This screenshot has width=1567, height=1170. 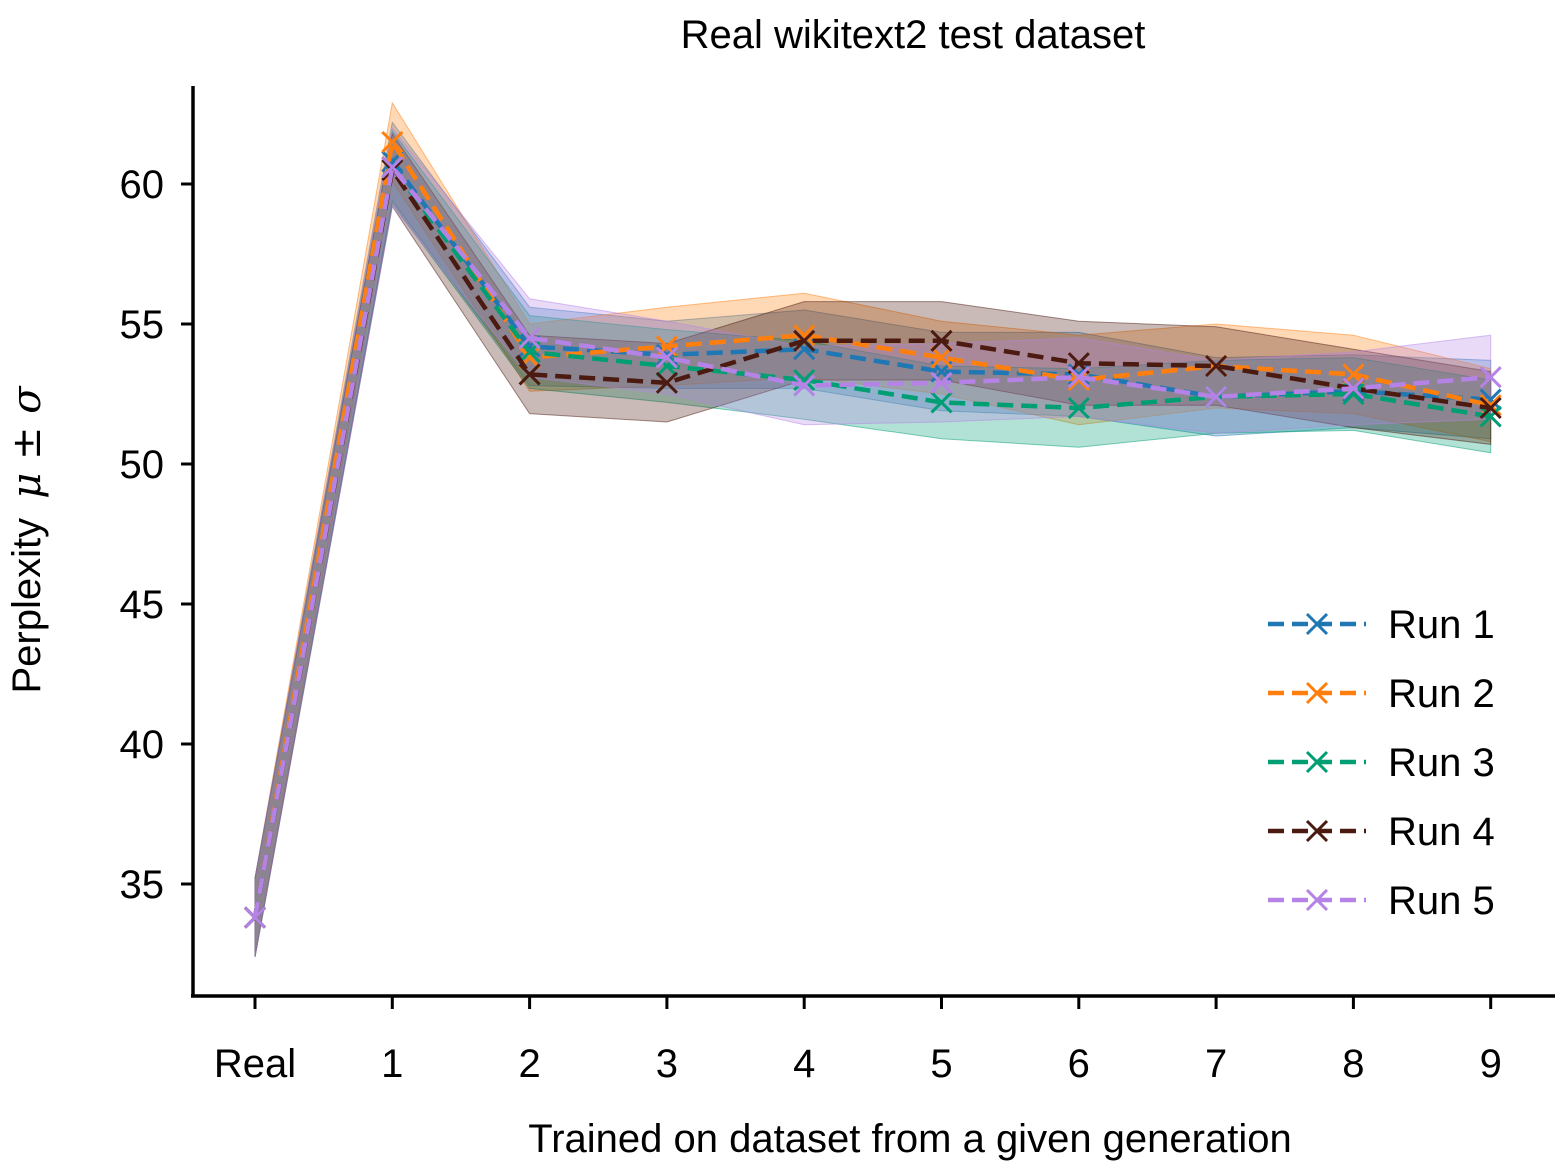 I want to click on x-tick-label: 1, so click(x=392, y=1064).